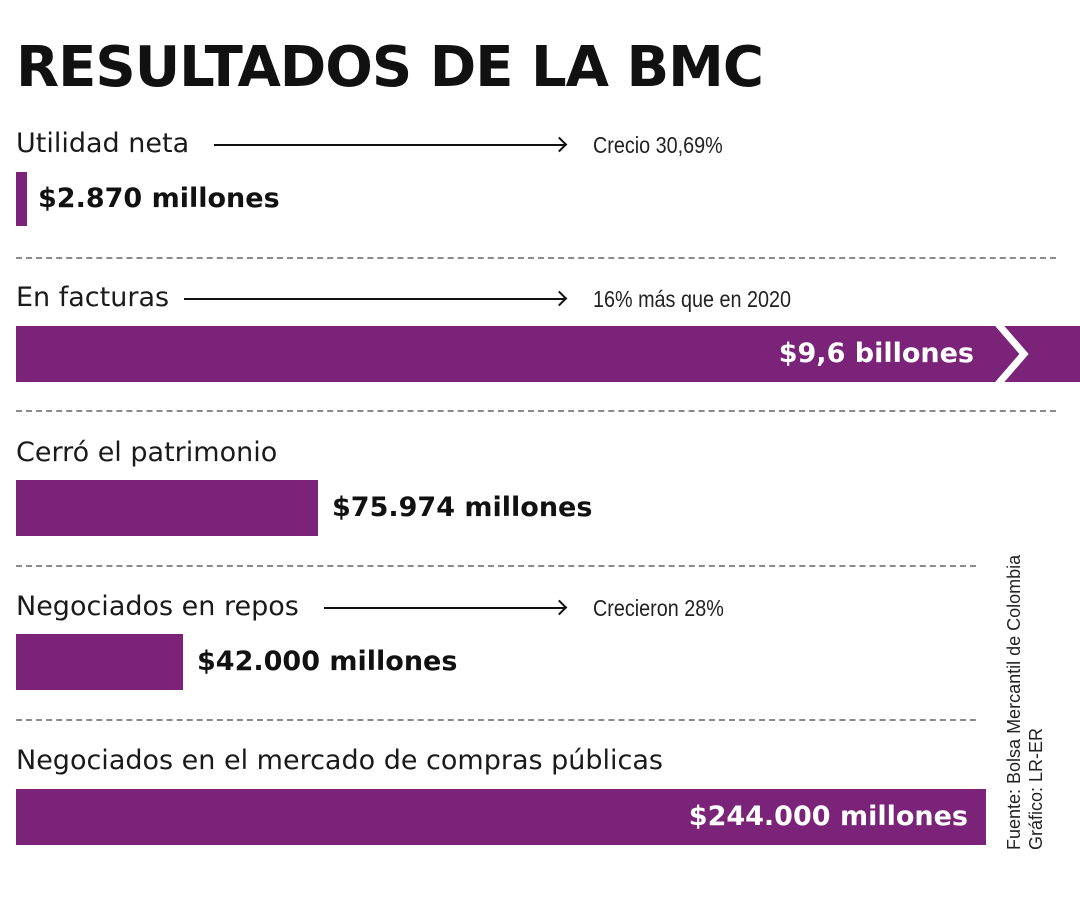  Describe the element at coordinates (327, 661) in the screenshot. I see `value-repos: $42.000 millones` at that location.